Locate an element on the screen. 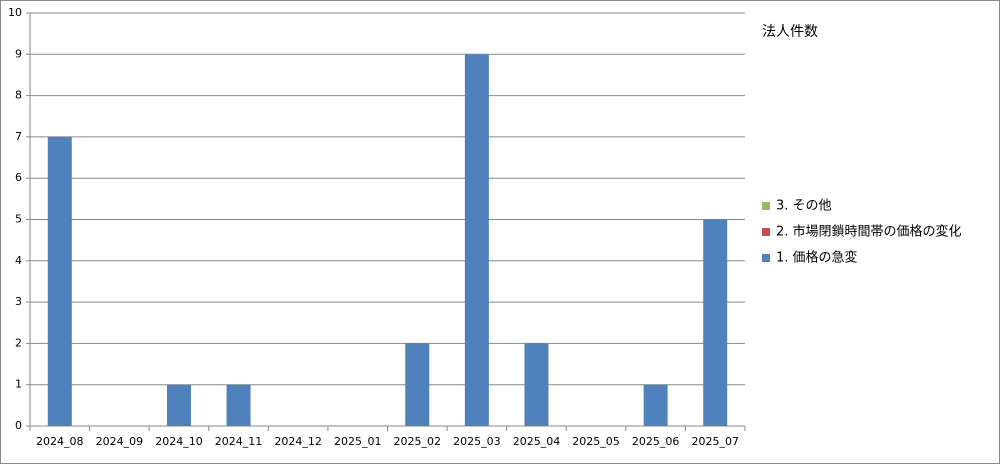 The width and height of the screenshot is (1000, 464). x-tick-label: 2024_11 is located at coordinates (239, 441).